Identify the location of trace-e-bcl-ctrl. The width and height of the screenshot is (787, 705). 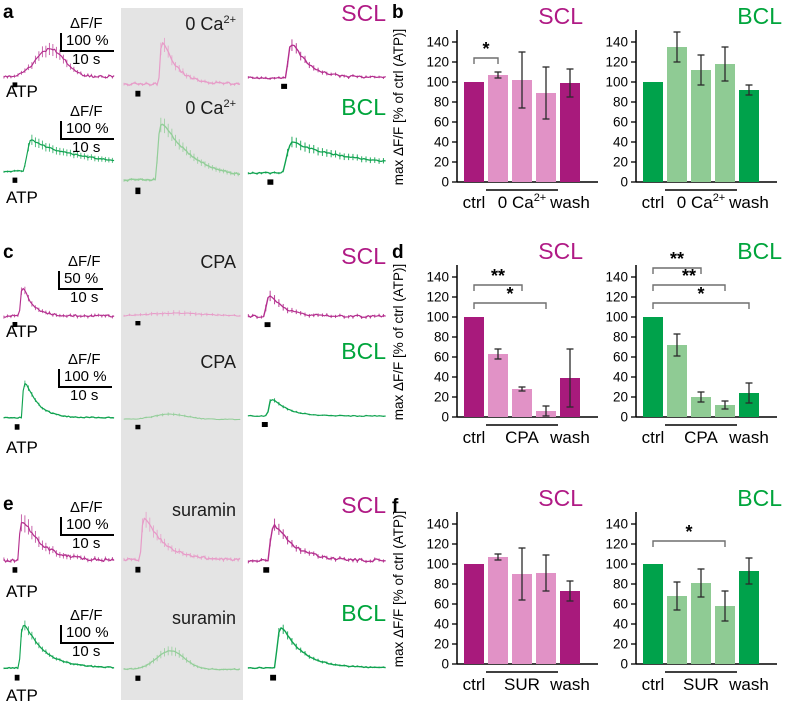
(59, 650).